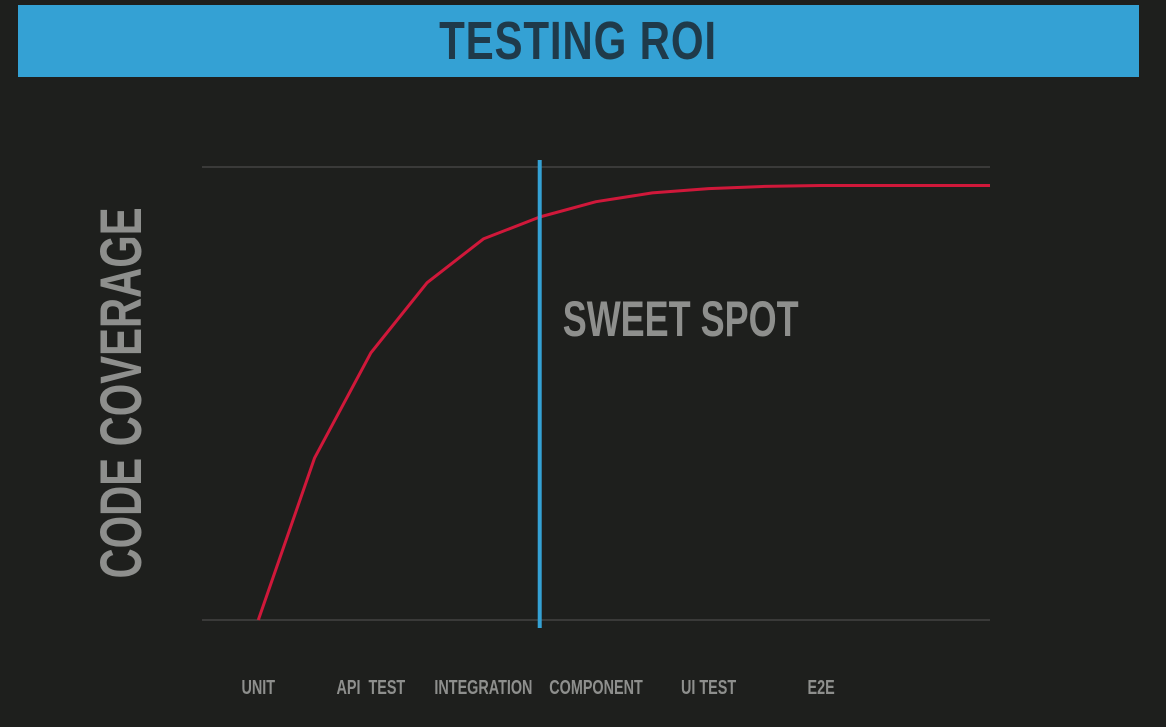 This screenshot has height=727, width=1166. Describe the element at coordinates (483, 687) in the screenshot. I see `x-tick-label: INTEGRATION` at that location.